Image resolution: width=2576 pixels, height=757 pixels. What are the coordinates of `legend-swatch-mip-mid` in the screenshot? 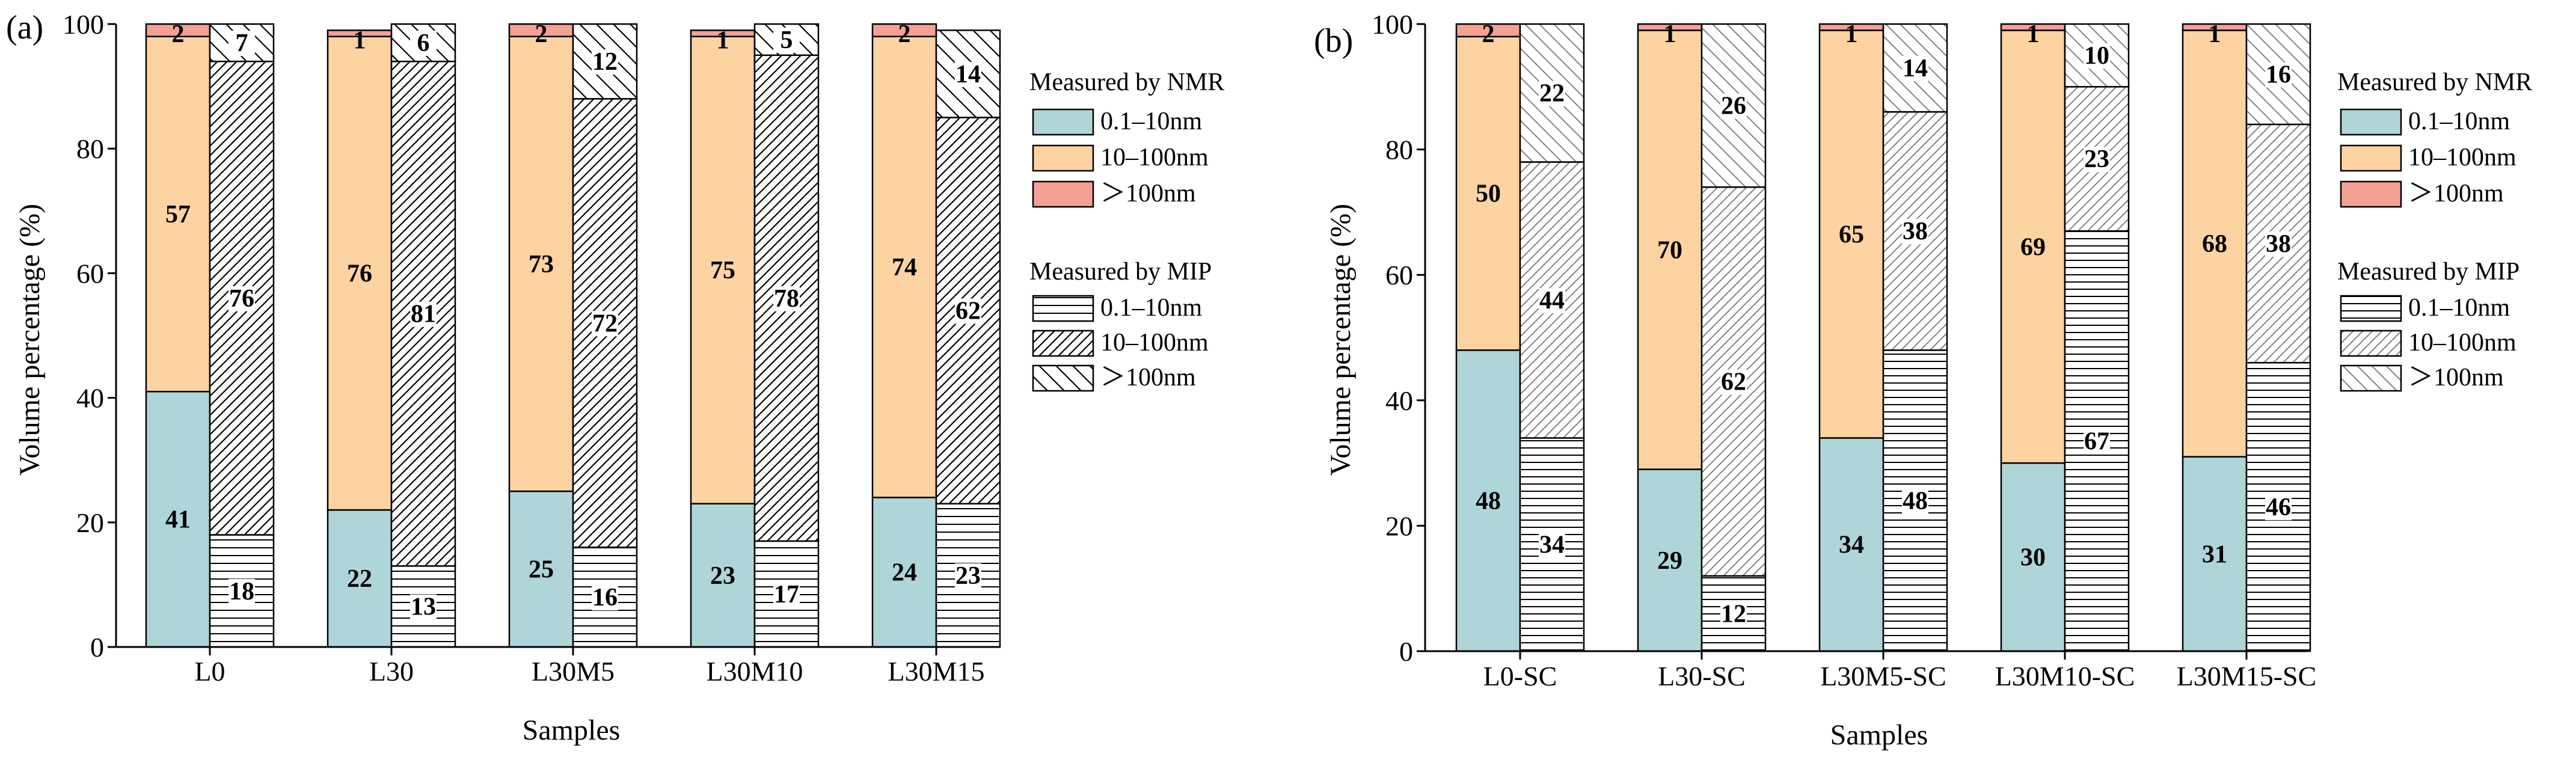 It's located at (2371, 343).